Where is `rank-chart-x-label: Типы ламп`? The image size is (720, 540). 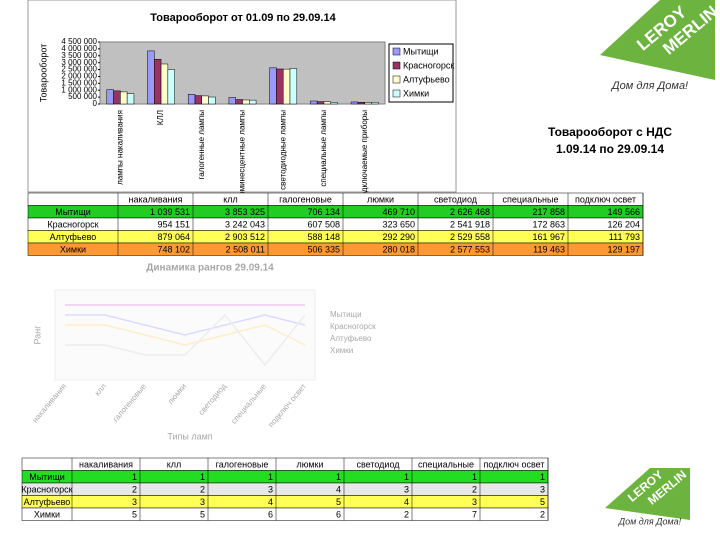
rank-chart-x-label: Типы ламп is located at coordinates (189, 436).